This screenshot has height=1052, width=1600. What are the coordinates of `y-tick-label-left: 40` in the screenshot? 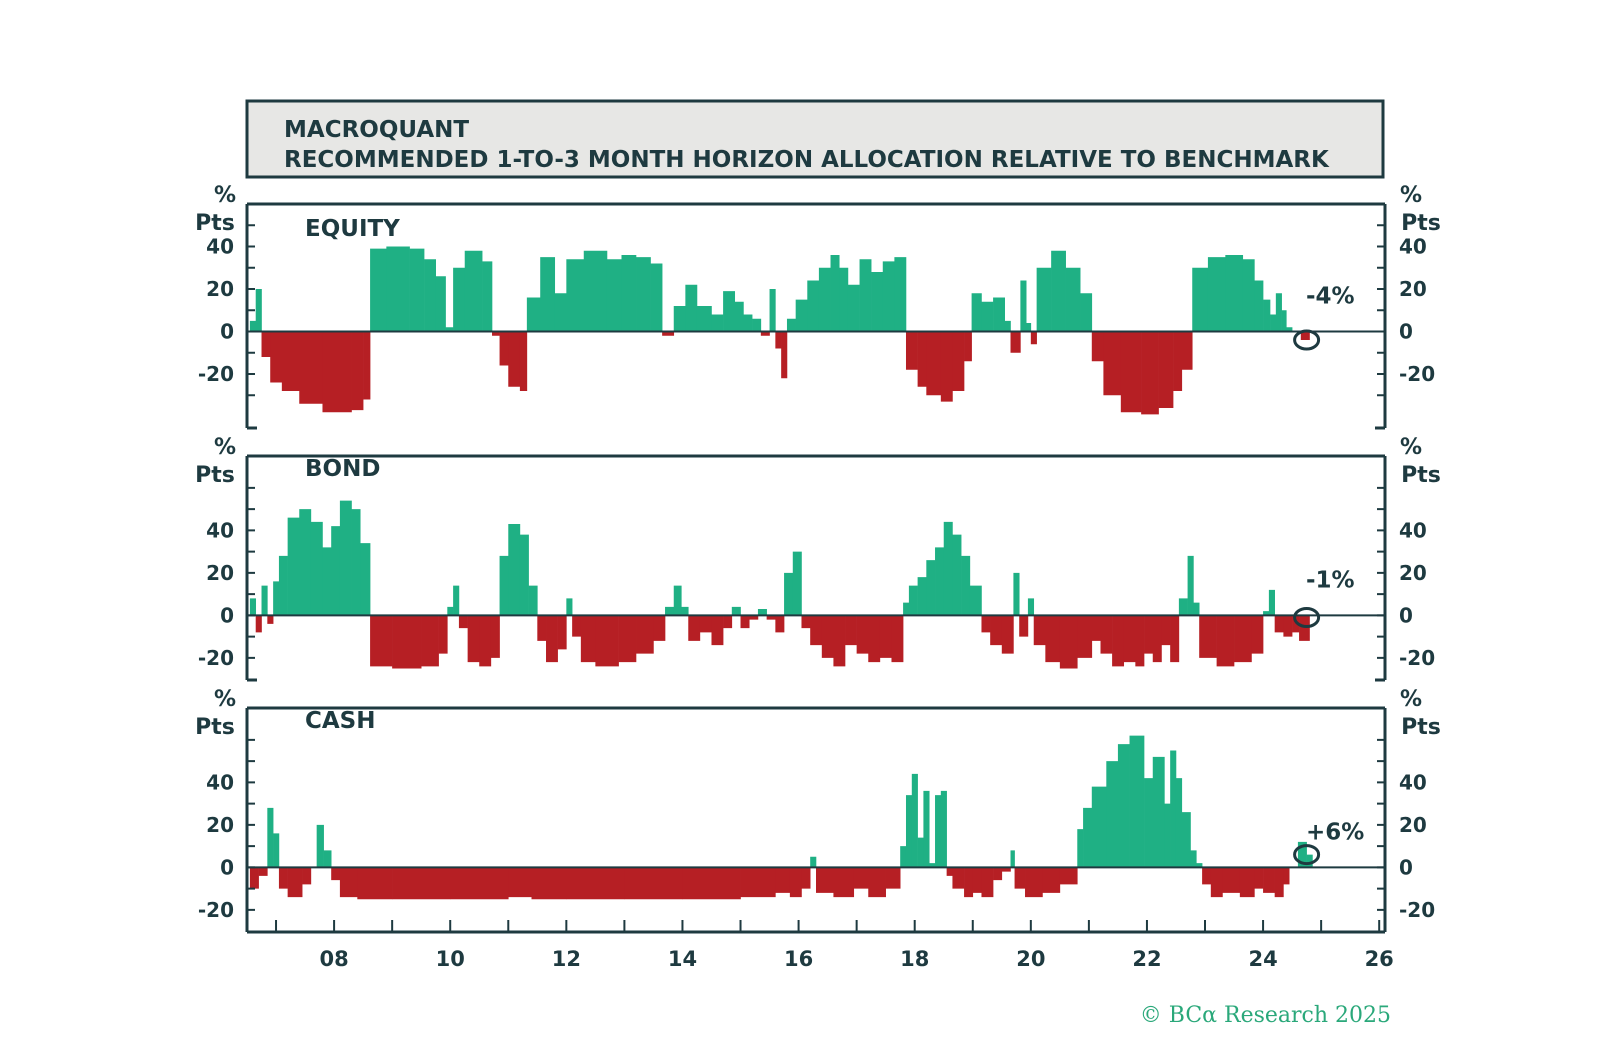 It's located at (220, 247).